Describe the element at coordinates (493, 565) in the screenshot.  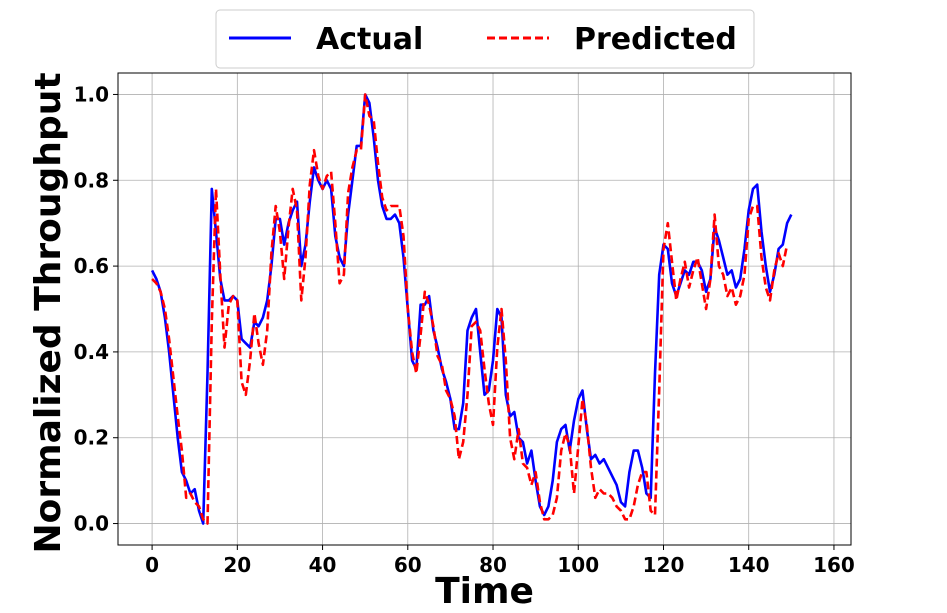
I see `x-tick-label: 80` at that location.